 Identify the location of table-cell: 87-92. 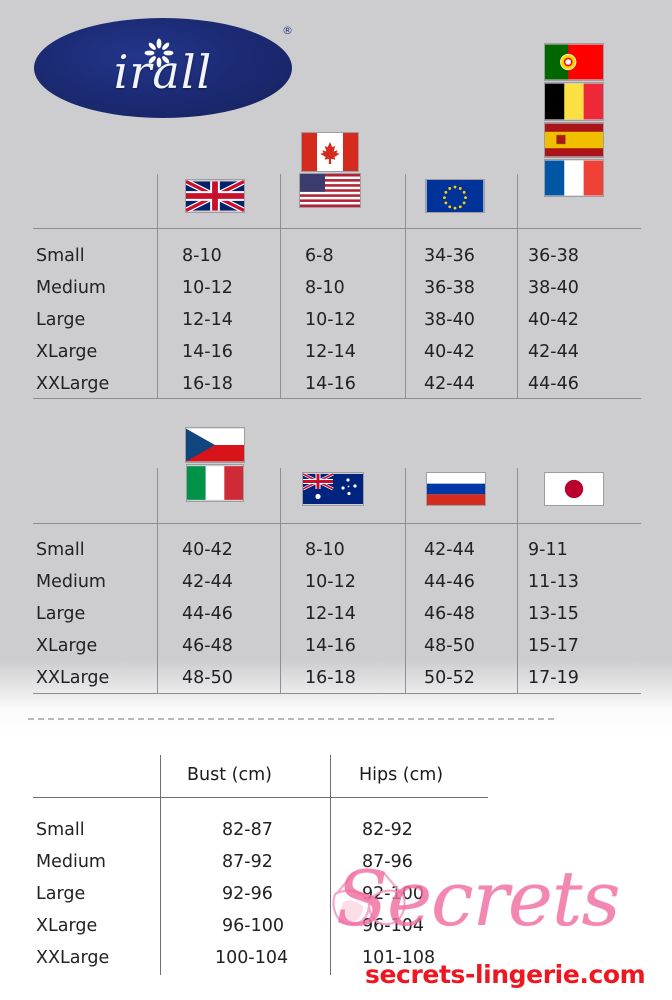
(247, 862).